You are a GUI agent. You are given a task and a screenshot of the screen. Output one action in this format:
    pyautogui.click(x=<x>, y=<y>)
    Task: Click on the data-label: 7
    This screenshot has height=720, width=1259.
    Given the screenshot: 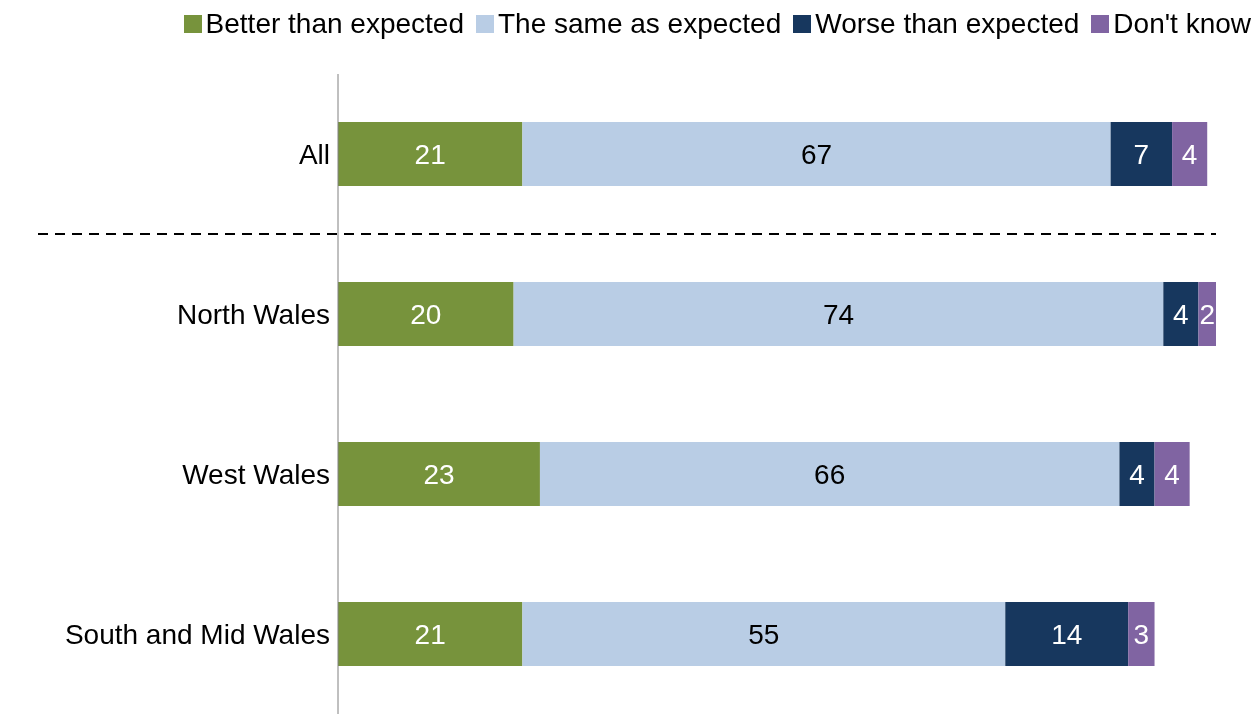 What is the action you would take?
    pyautogui.click(x=1141, y=154)
    